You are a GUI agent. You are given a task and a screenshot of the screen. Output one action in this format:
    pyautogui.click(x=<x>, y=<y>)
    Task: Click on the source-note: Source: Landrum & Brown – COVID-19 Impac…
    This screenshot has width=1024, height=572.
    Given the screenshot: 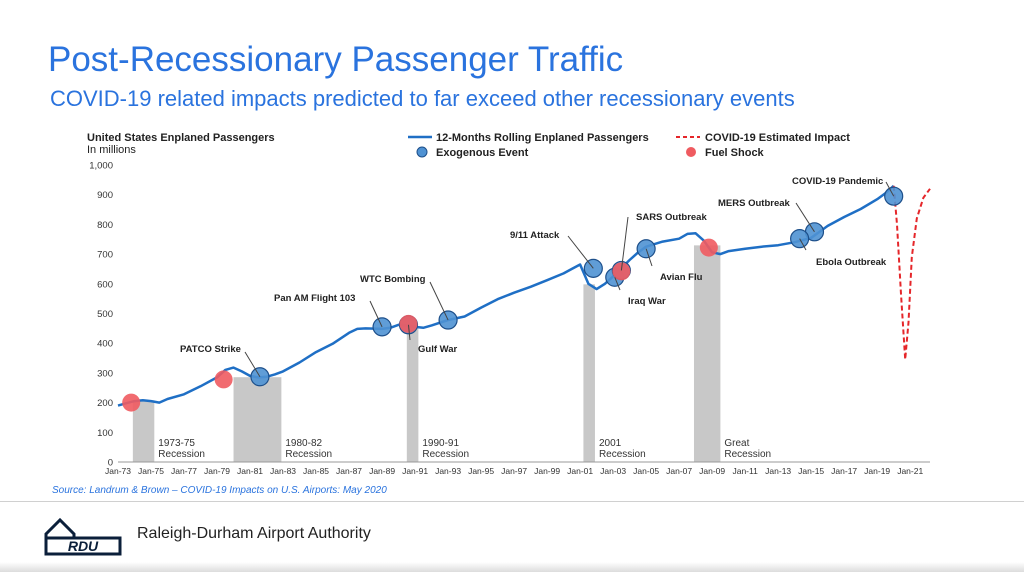 What is the action you would take?
    pyautogui.click(x=219, y=490)
    